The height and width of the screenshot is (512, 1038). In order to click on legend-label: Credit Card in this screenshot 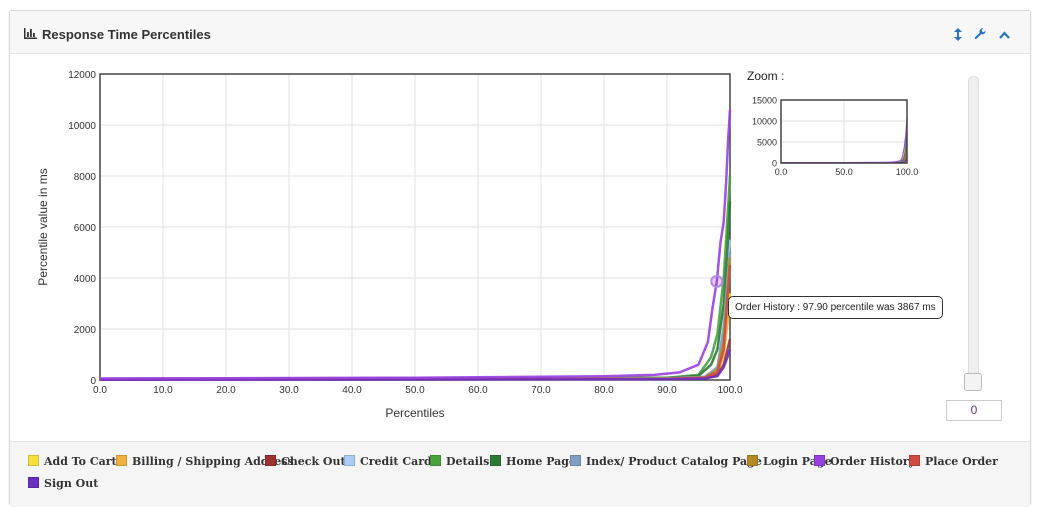, I will do `click(396, 461)`.